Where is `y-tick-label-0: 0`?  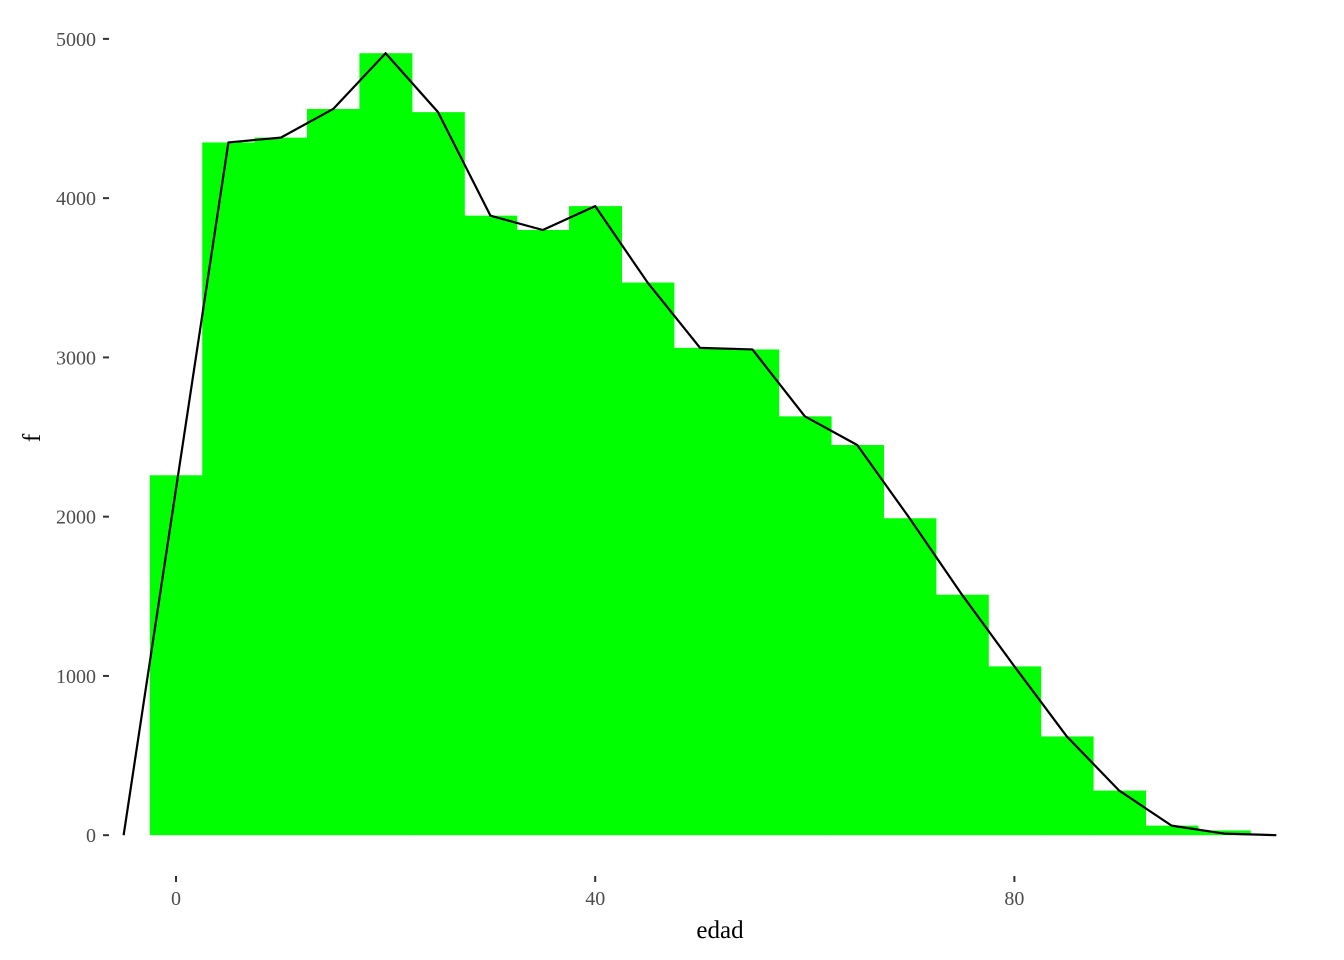
y-tick-label-0: 0 is located at coordinates (91, 836).